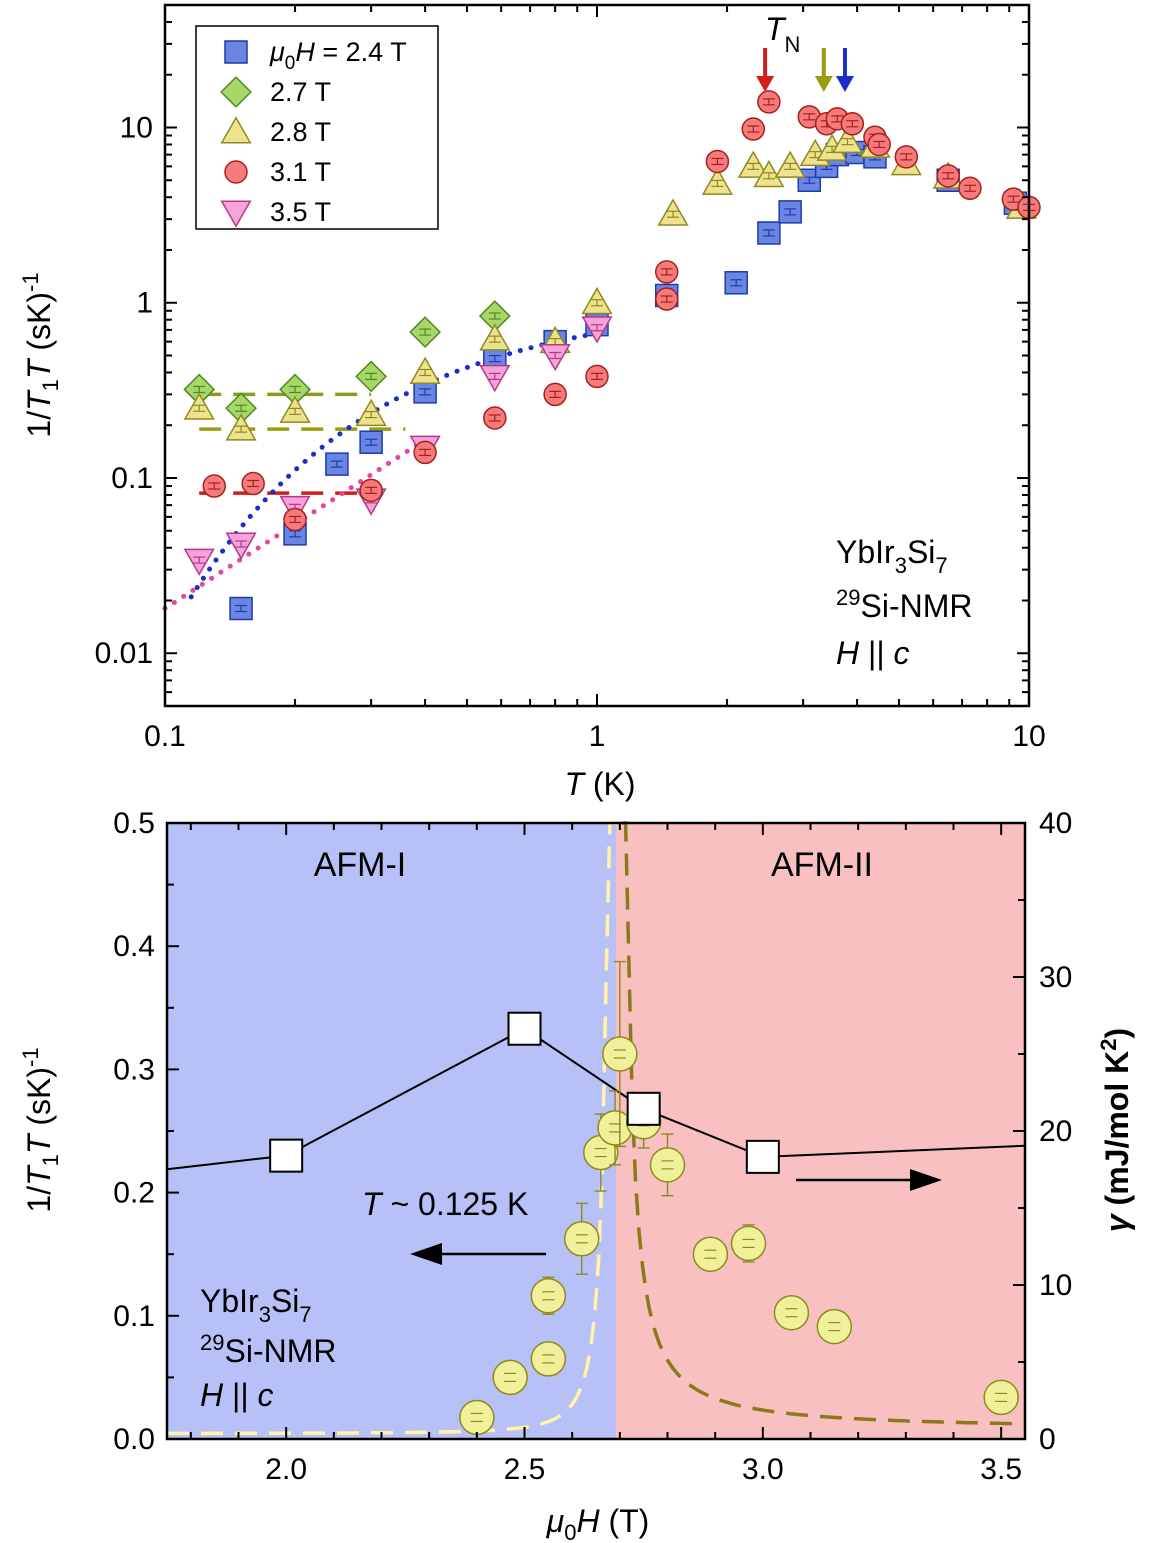  Describe the element at coordinates (134, 1069) in the screenshot. I see `y-tick-label: 0.3` at that location.